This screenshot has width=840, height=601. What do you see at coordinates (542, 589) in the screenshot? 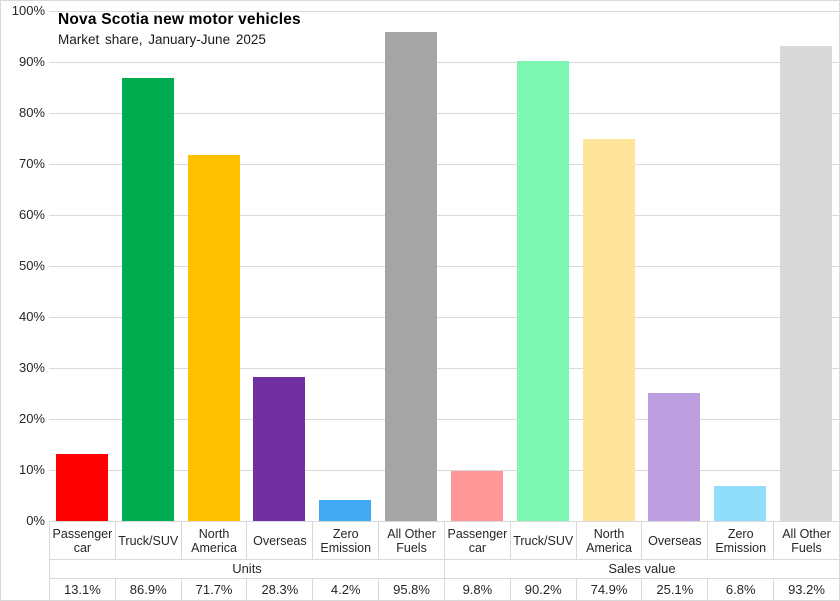
I see `value-label-sales-value-truck-suv: 90.2%` at bounding box center [542, 589].